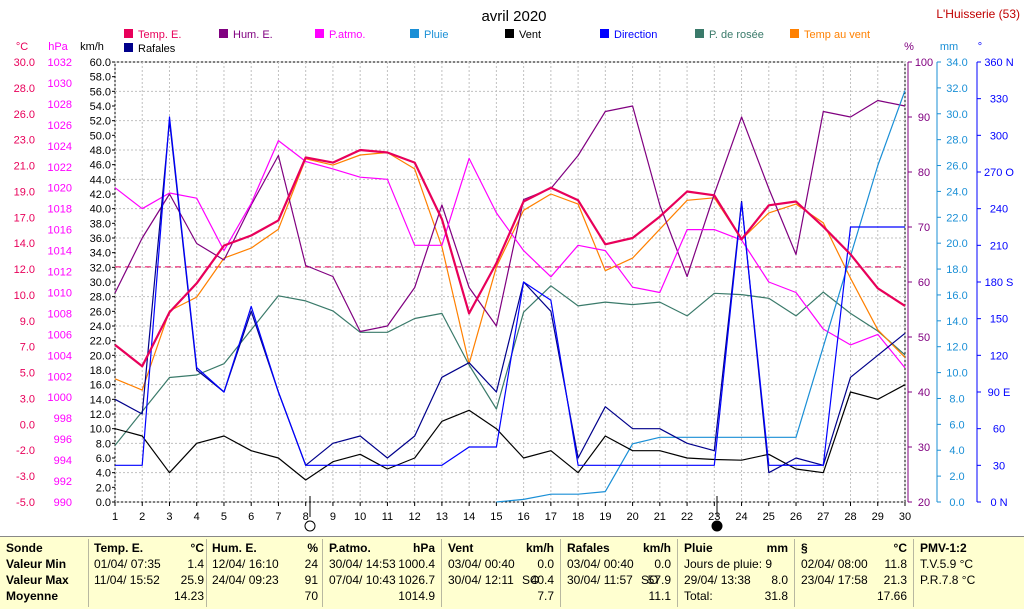 This screenshot has width=1024, height=609. Describe the element at coordinates (999, 173) in the screenshot. I see `dir-tick-label: 270 O` at that location.